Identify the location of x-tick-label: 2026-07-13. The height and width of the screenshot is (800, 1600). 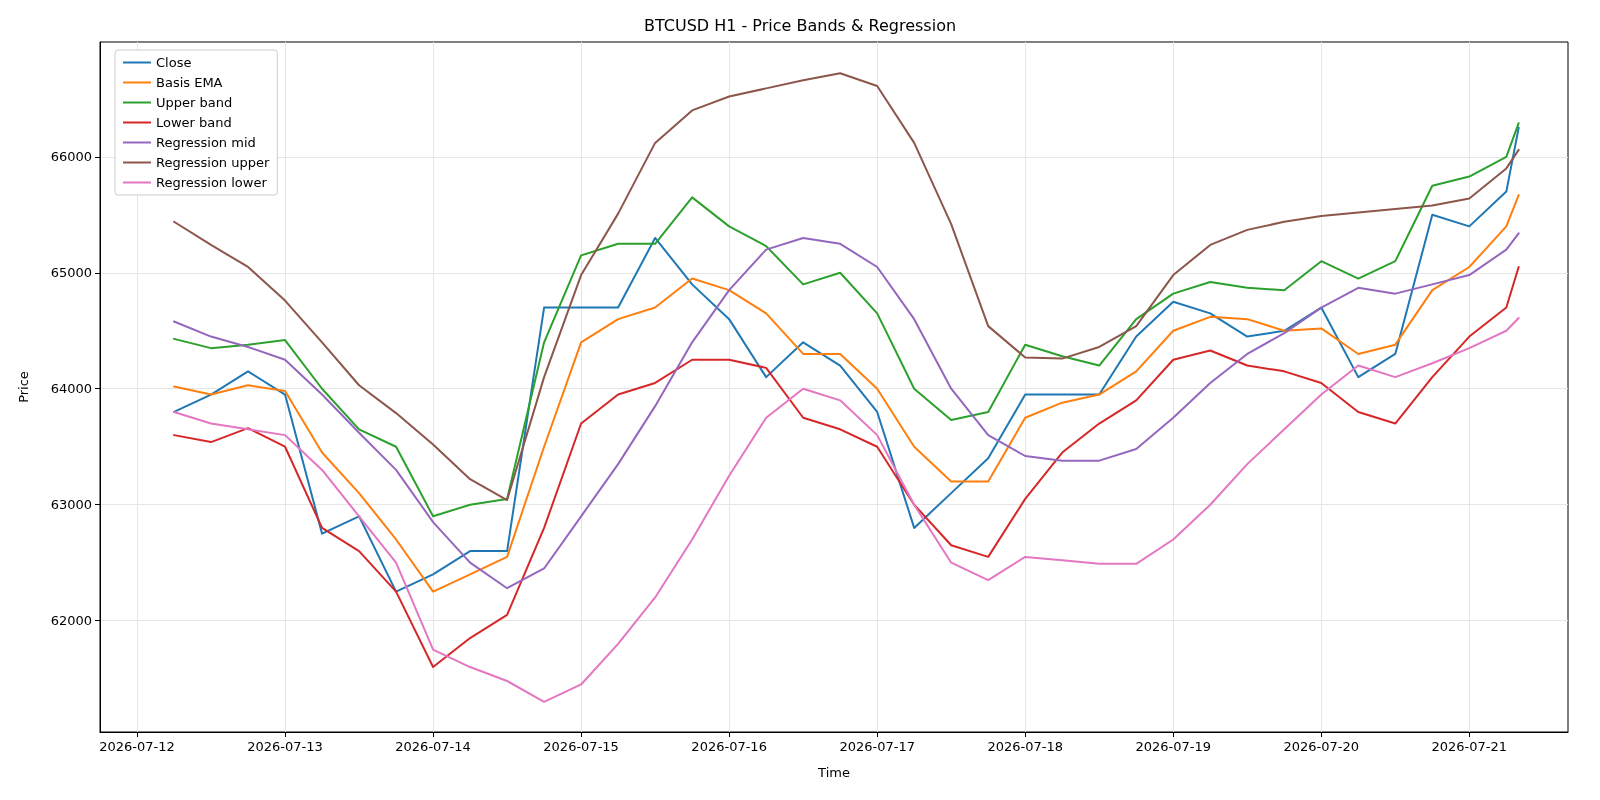
(285, 746).